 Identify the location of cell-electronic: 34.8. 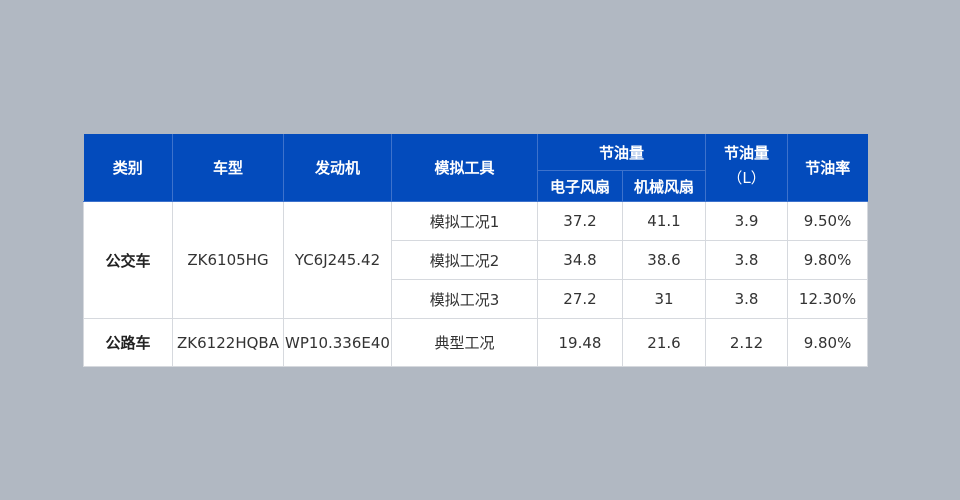
(580, 260).